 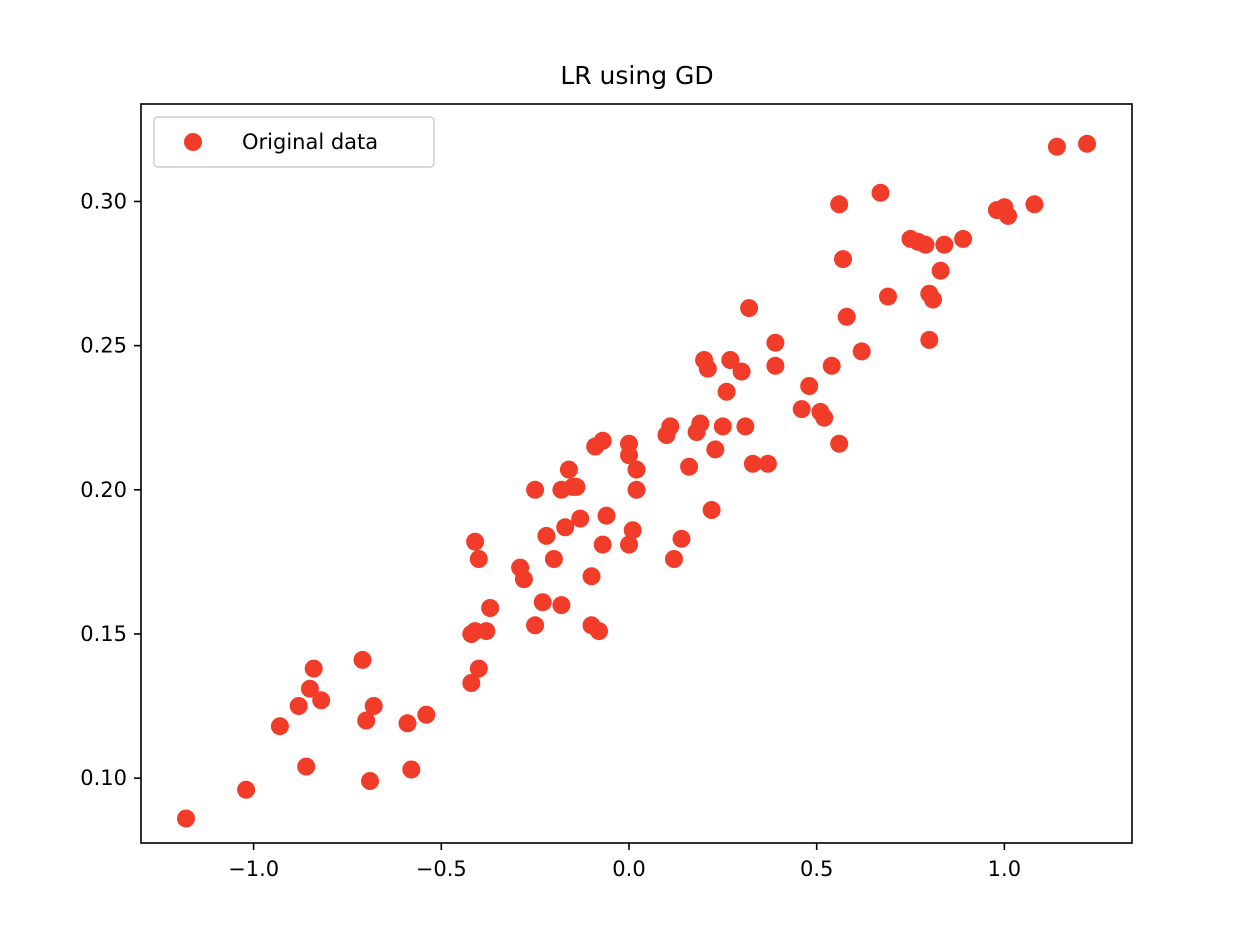 What do you see at coordinates (103, 201) in the screenshot?
I see `y-tick-label: 0.30` at bounding box center [103, 201].